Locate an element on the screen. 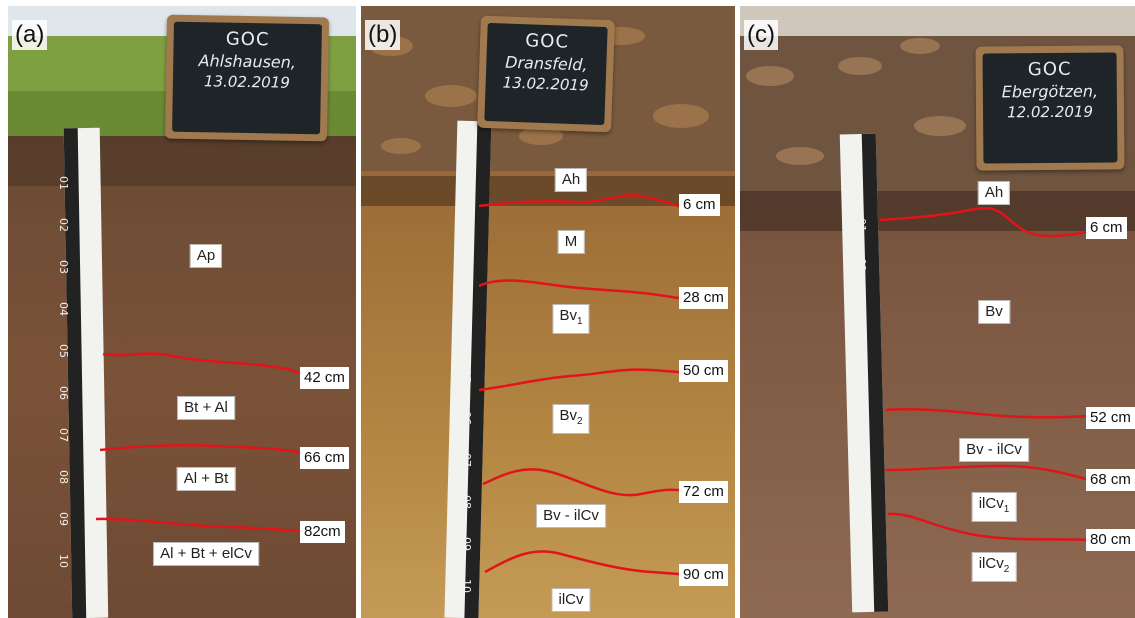 The height and width of the screenshot is (618, 1135). sign-line: 12.02.2019 is located at coordinates (1050, 112).